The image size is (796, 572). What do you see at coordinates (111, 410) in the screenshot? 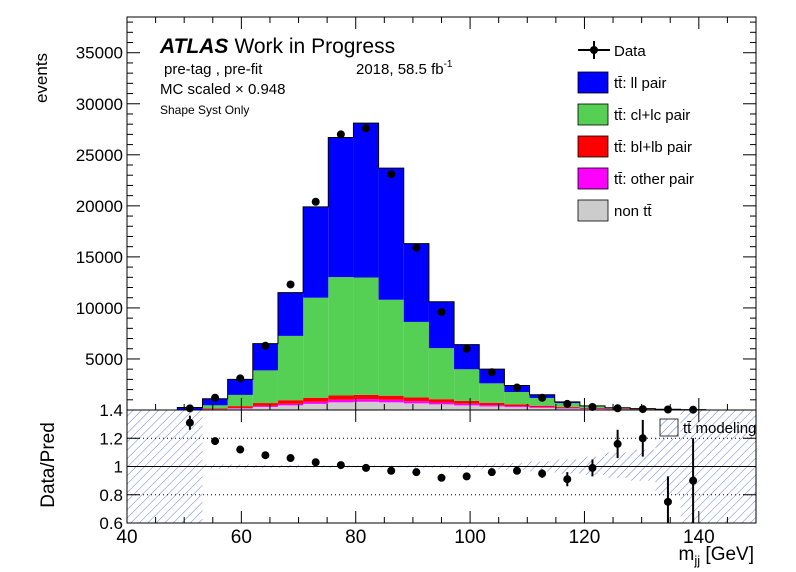
I see `ratio-y-tick-label: 1.4` at bounding box center [111, 410].